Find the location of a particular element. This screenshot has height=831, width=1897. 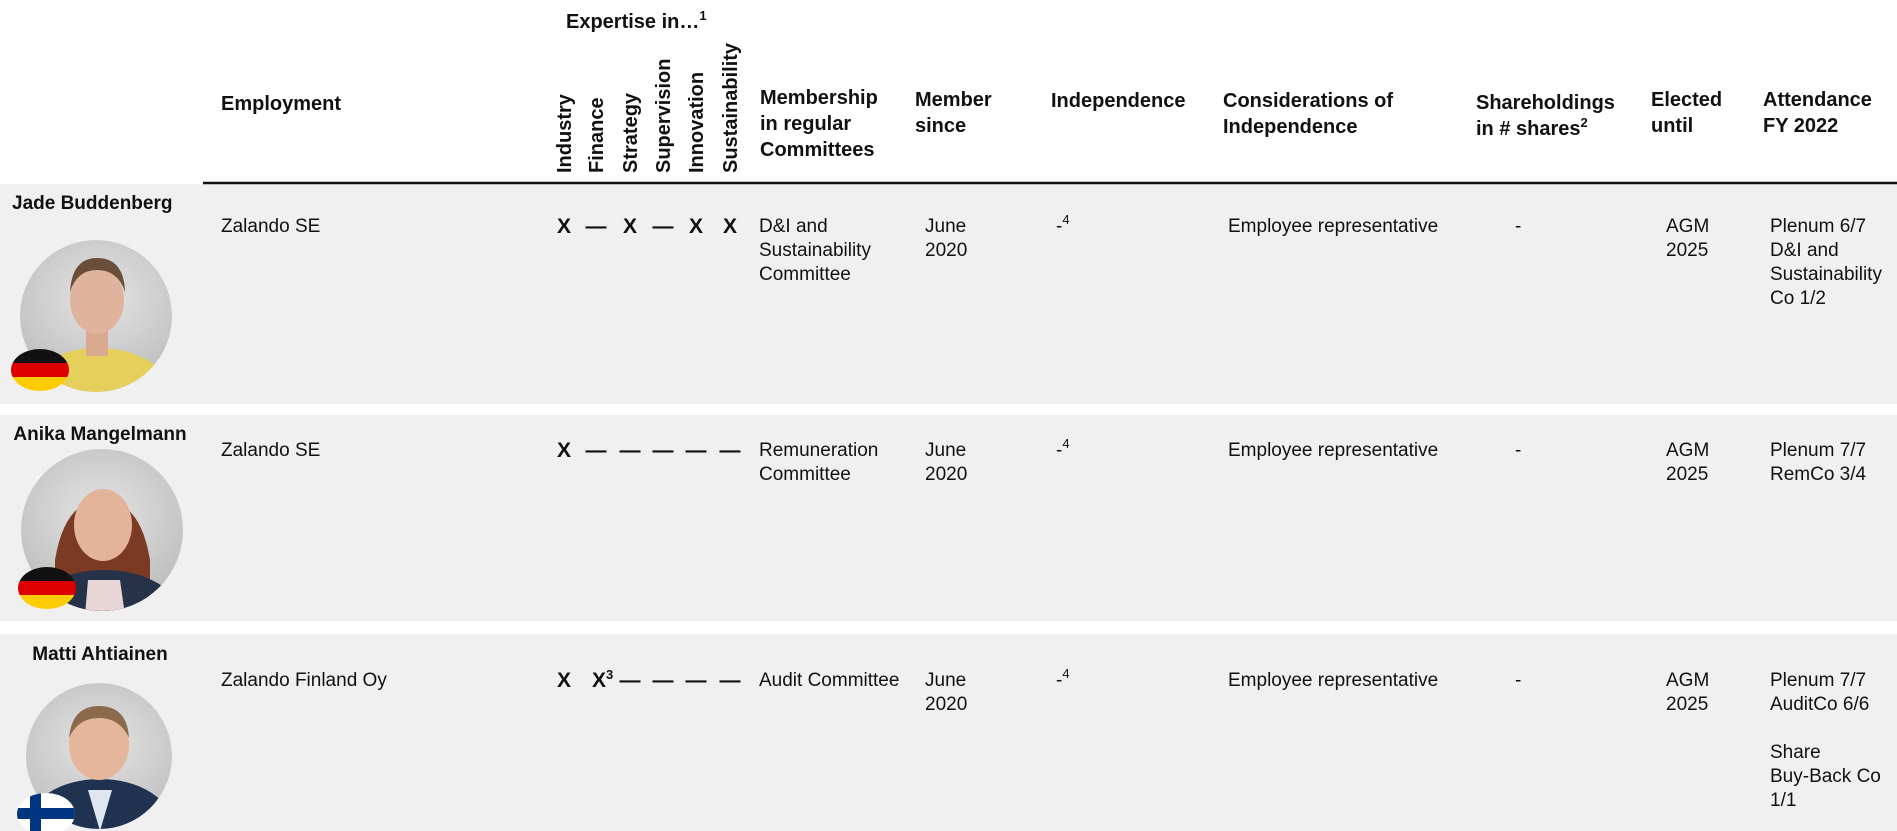

column-header-text: in # shares is located at coordinates (1528, 129).